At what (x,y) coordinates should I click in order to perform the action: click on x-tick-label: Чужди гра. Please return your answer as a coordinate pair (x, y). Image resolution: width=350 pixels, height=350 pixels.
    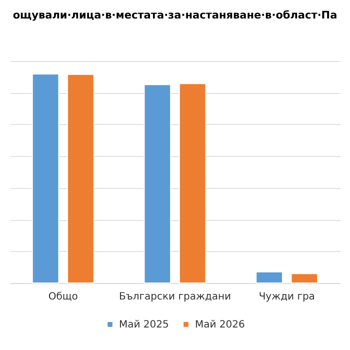
    Looking at the image, I should click on (286, 297).